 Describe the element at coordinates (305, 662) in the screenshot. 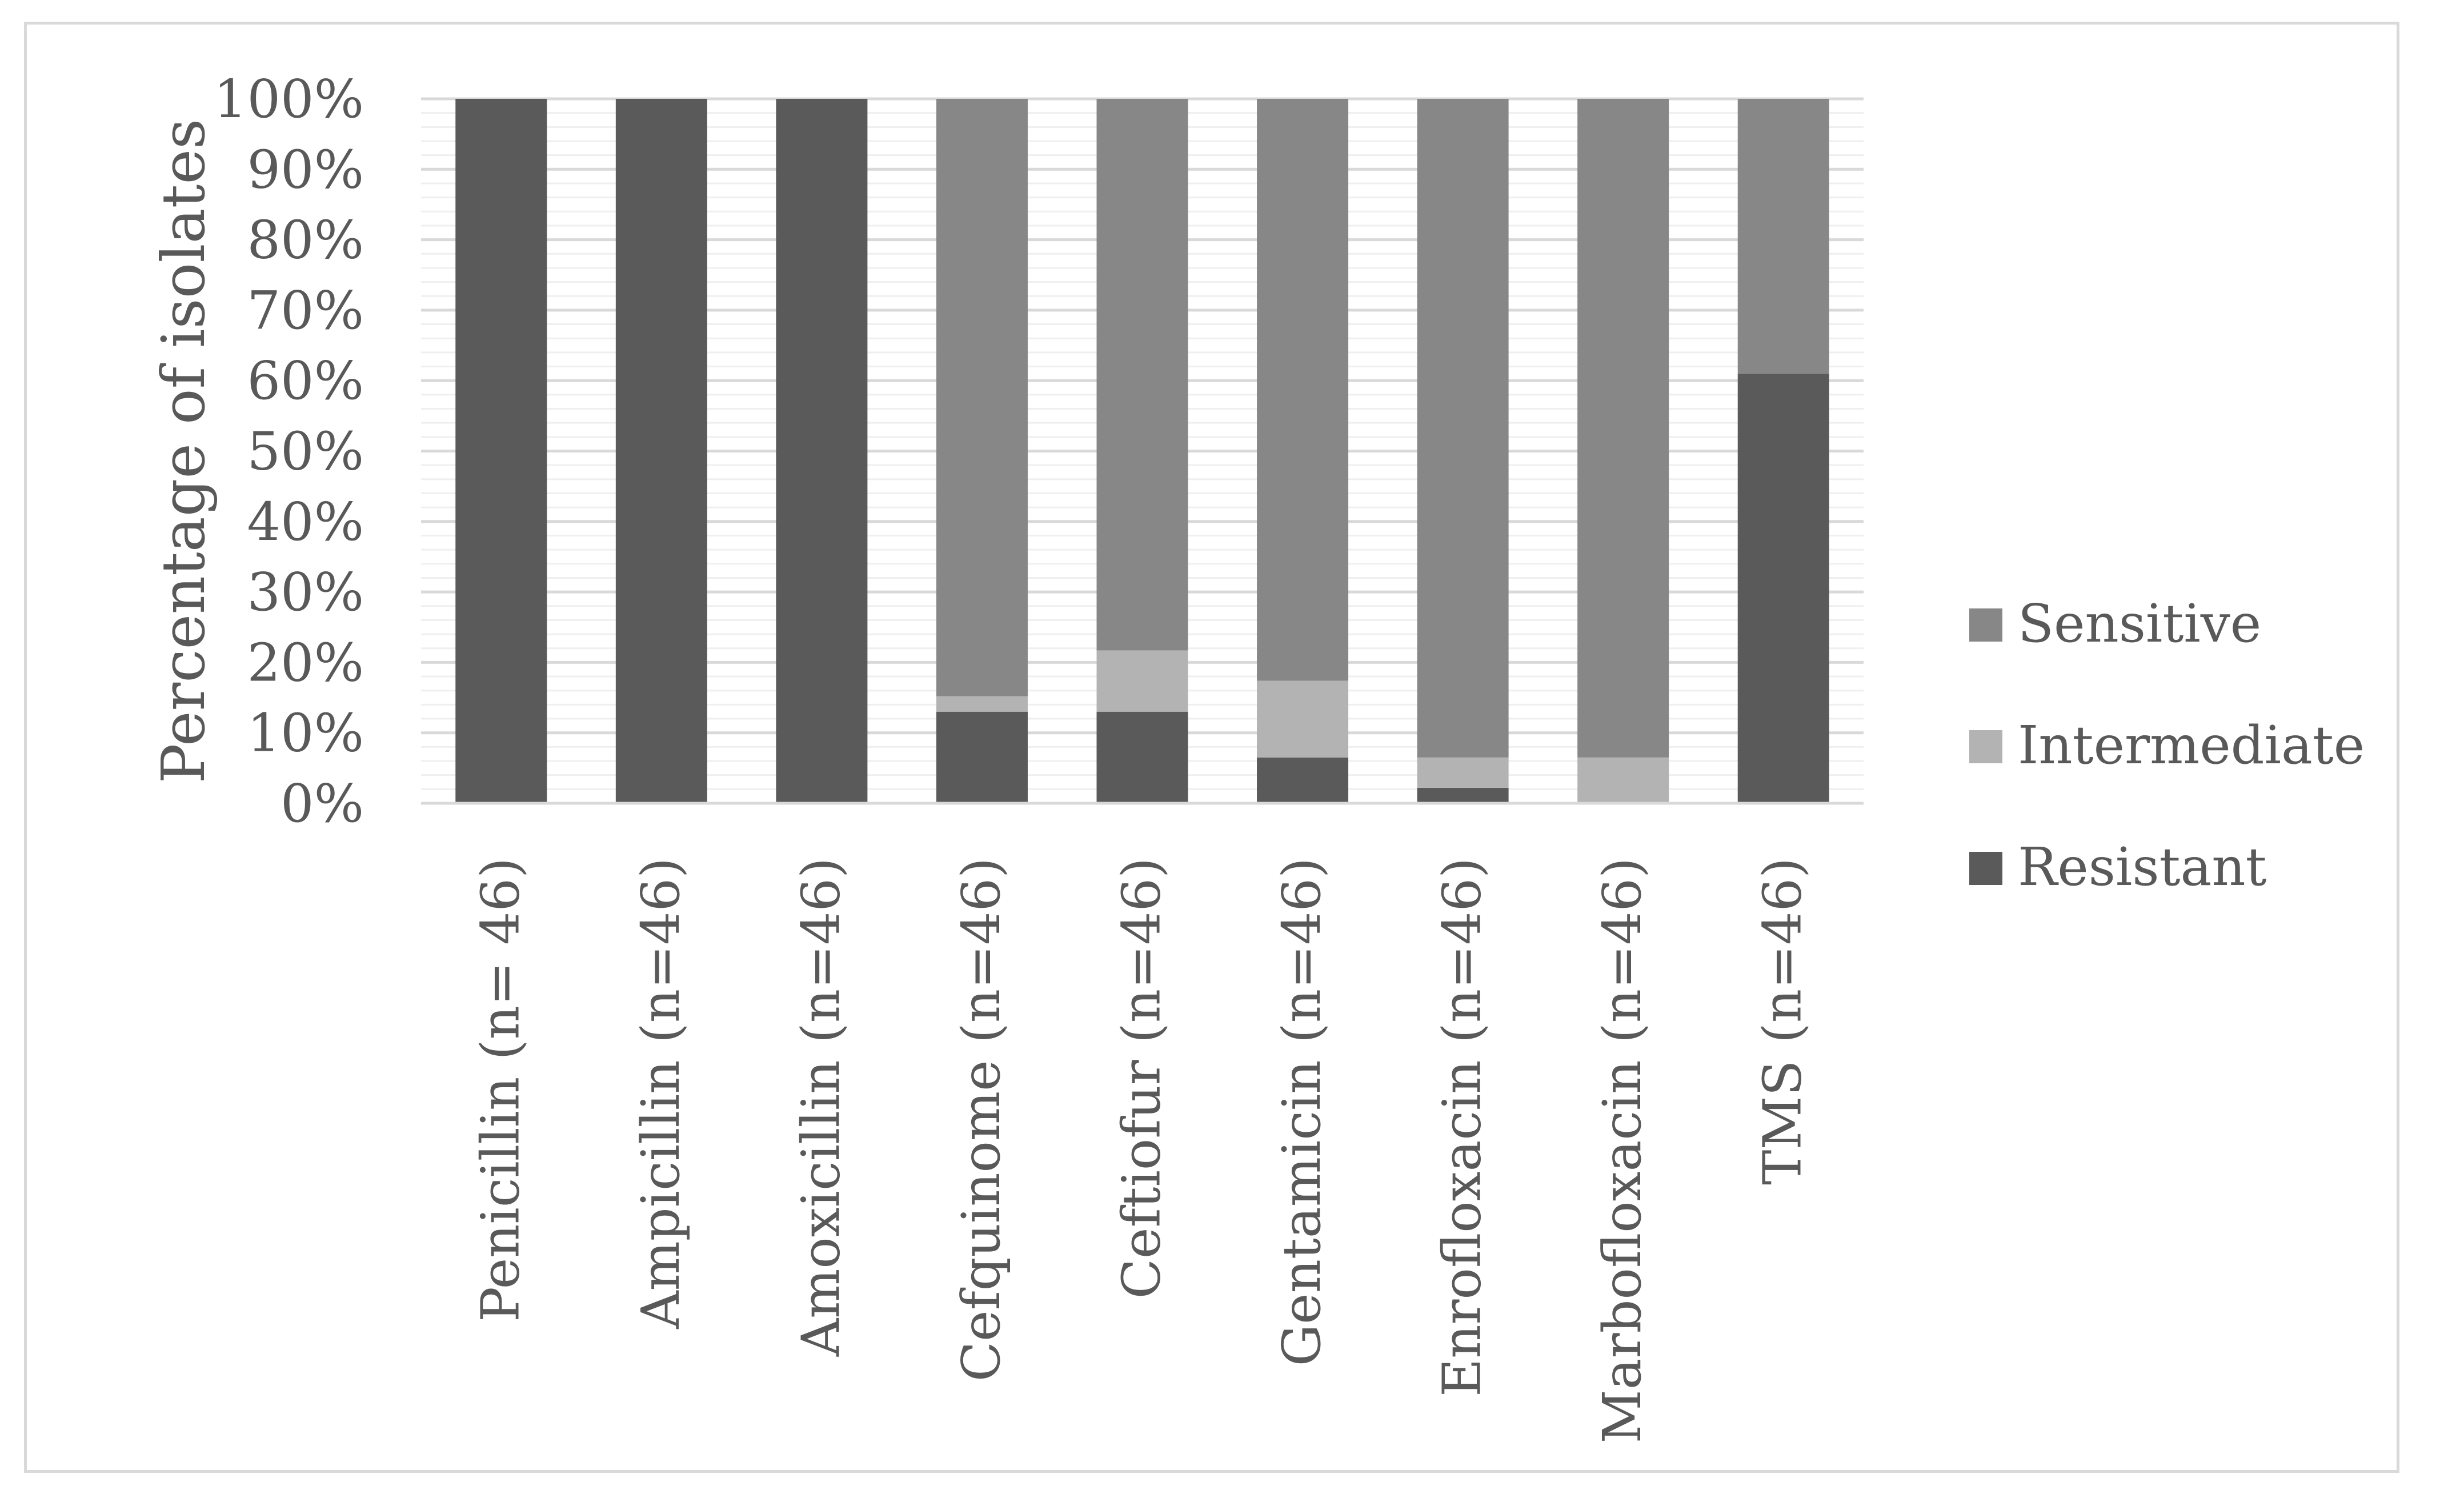

I see `y-tick-label: 20%` at that location.